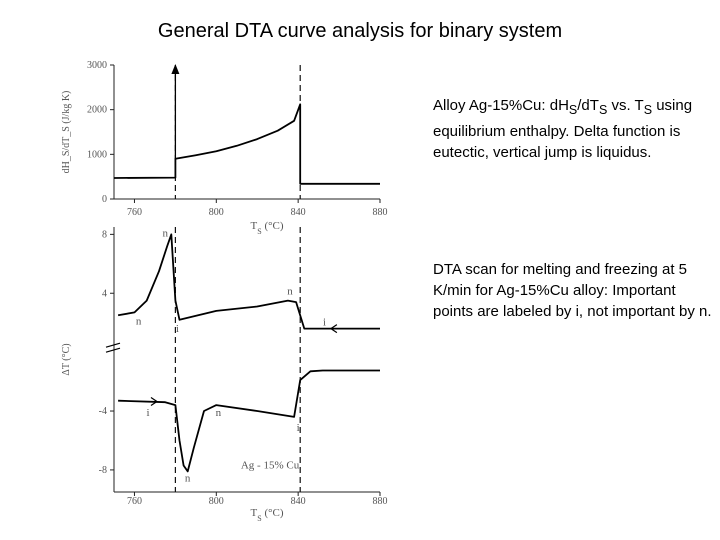 The image size is (720, 540). Describe the element at coordinates (625, 105) in the screenshot. I see `note-top-mid2: vs. T` at that location.